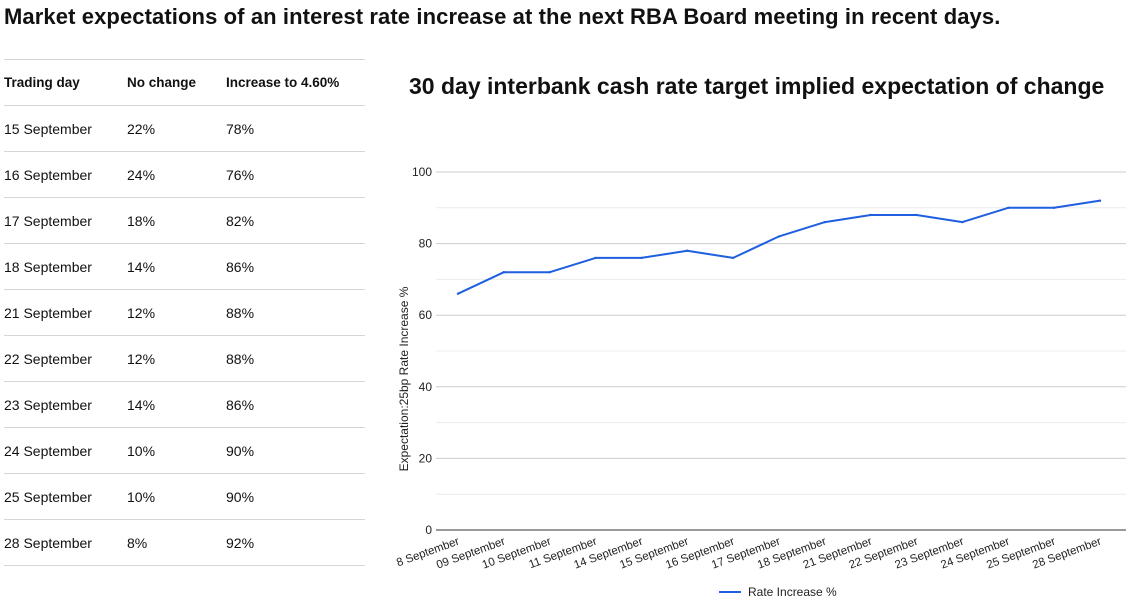 The image size is (1129, 604). Describe the element at coordinates (65, 450) in the screenshot. I see `cell-trading-day: 24 September` at that location.